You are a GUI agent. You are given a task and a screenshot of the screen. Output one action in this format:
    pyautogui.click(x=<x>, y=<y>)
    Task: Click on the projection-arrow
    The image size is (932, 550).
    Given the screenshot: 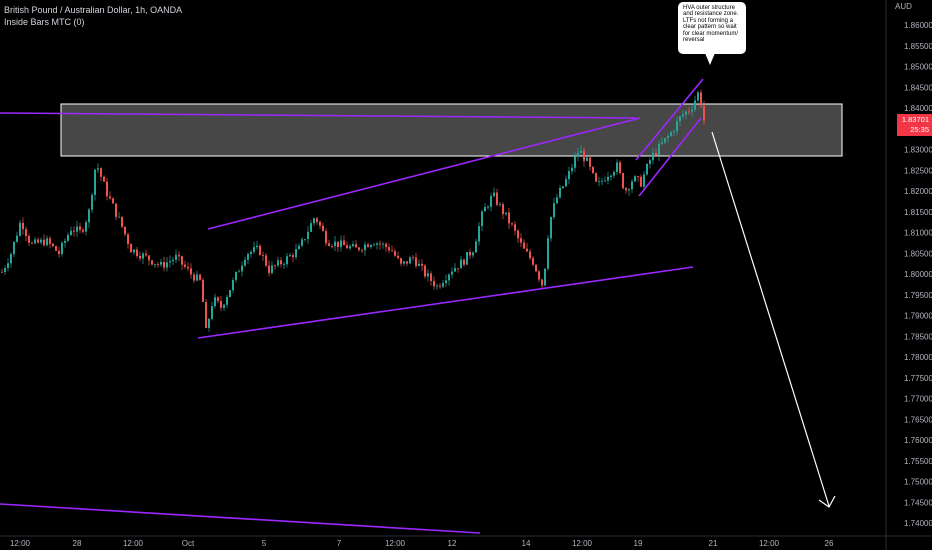 What is the action you would take?
    pyautogui.click(x=773, y=319)
    